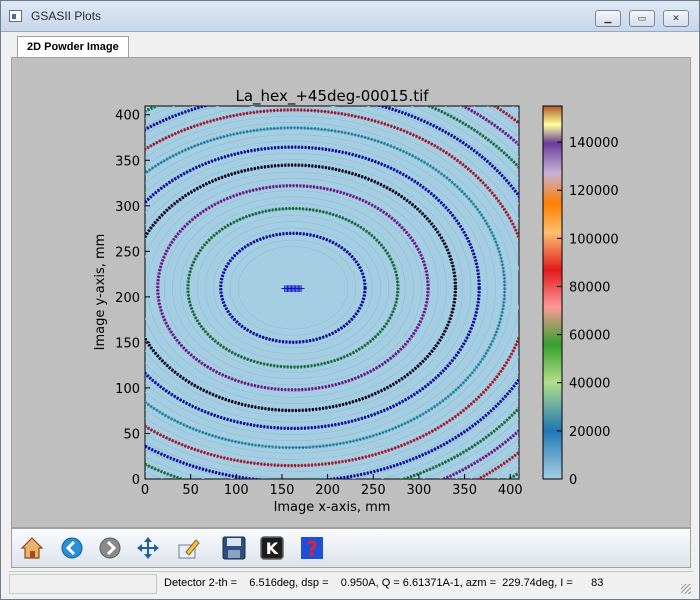 Image resolution: width=700 pixels, height=600 pixels. I want to click on y-tick-label: 50, so click(131, 434).